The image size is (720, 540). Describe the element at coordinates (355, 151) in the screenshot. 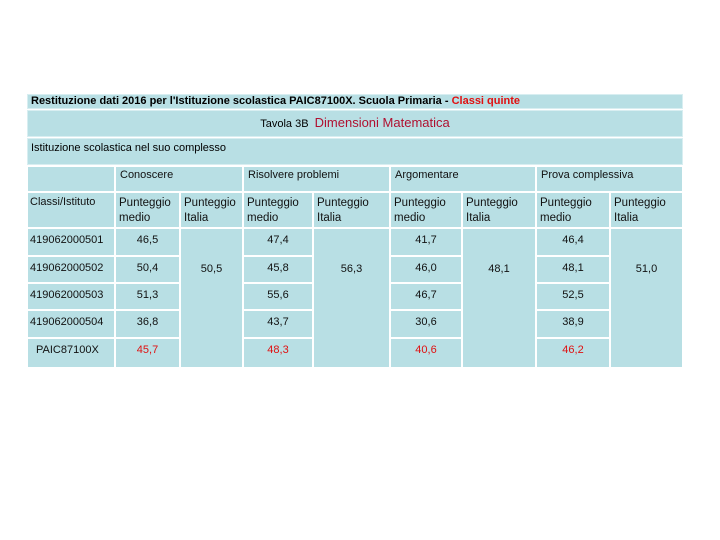

I see `section-row: Istituzione scolastica nel suo complesso` at that location.